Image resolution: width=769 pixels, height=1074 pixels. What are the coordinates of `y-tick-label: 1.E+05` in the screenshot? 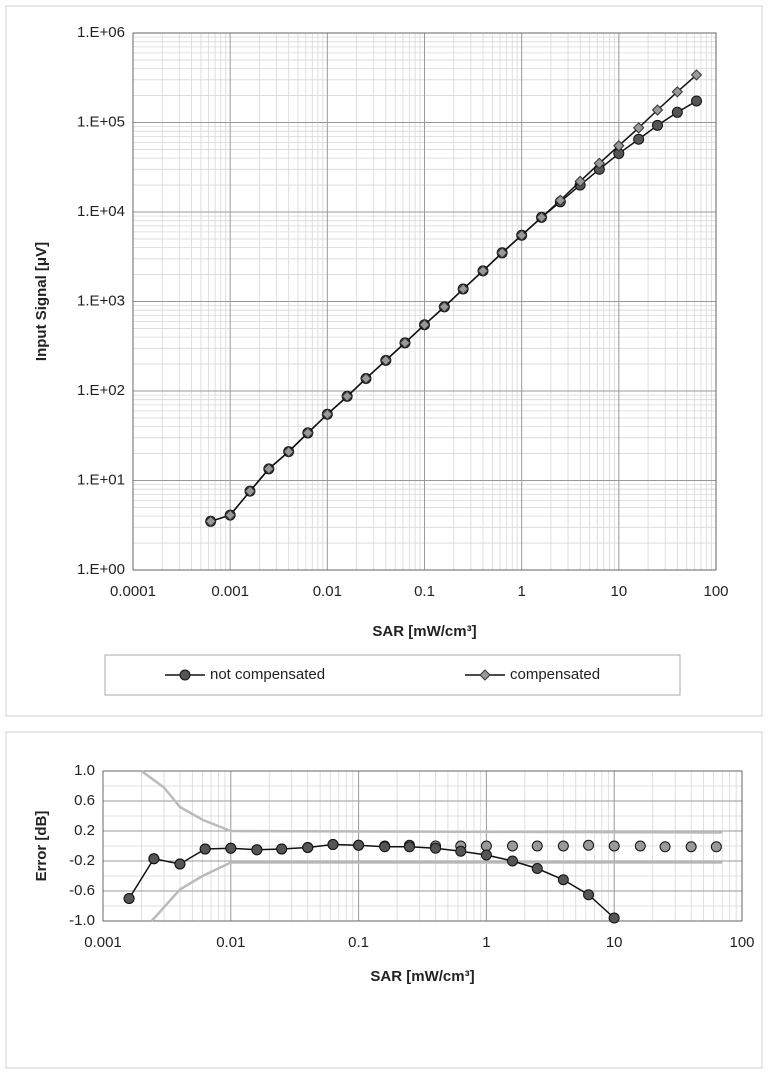 It's located at (101, 121).